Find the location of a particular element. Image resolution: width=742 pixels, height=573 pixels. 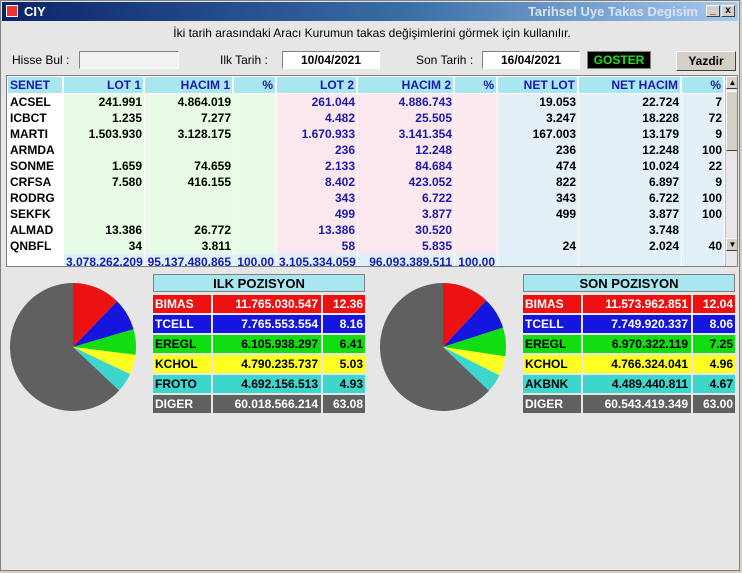

row-hacim1-cell: 3.128.175 is located at coordinates (189, 134).